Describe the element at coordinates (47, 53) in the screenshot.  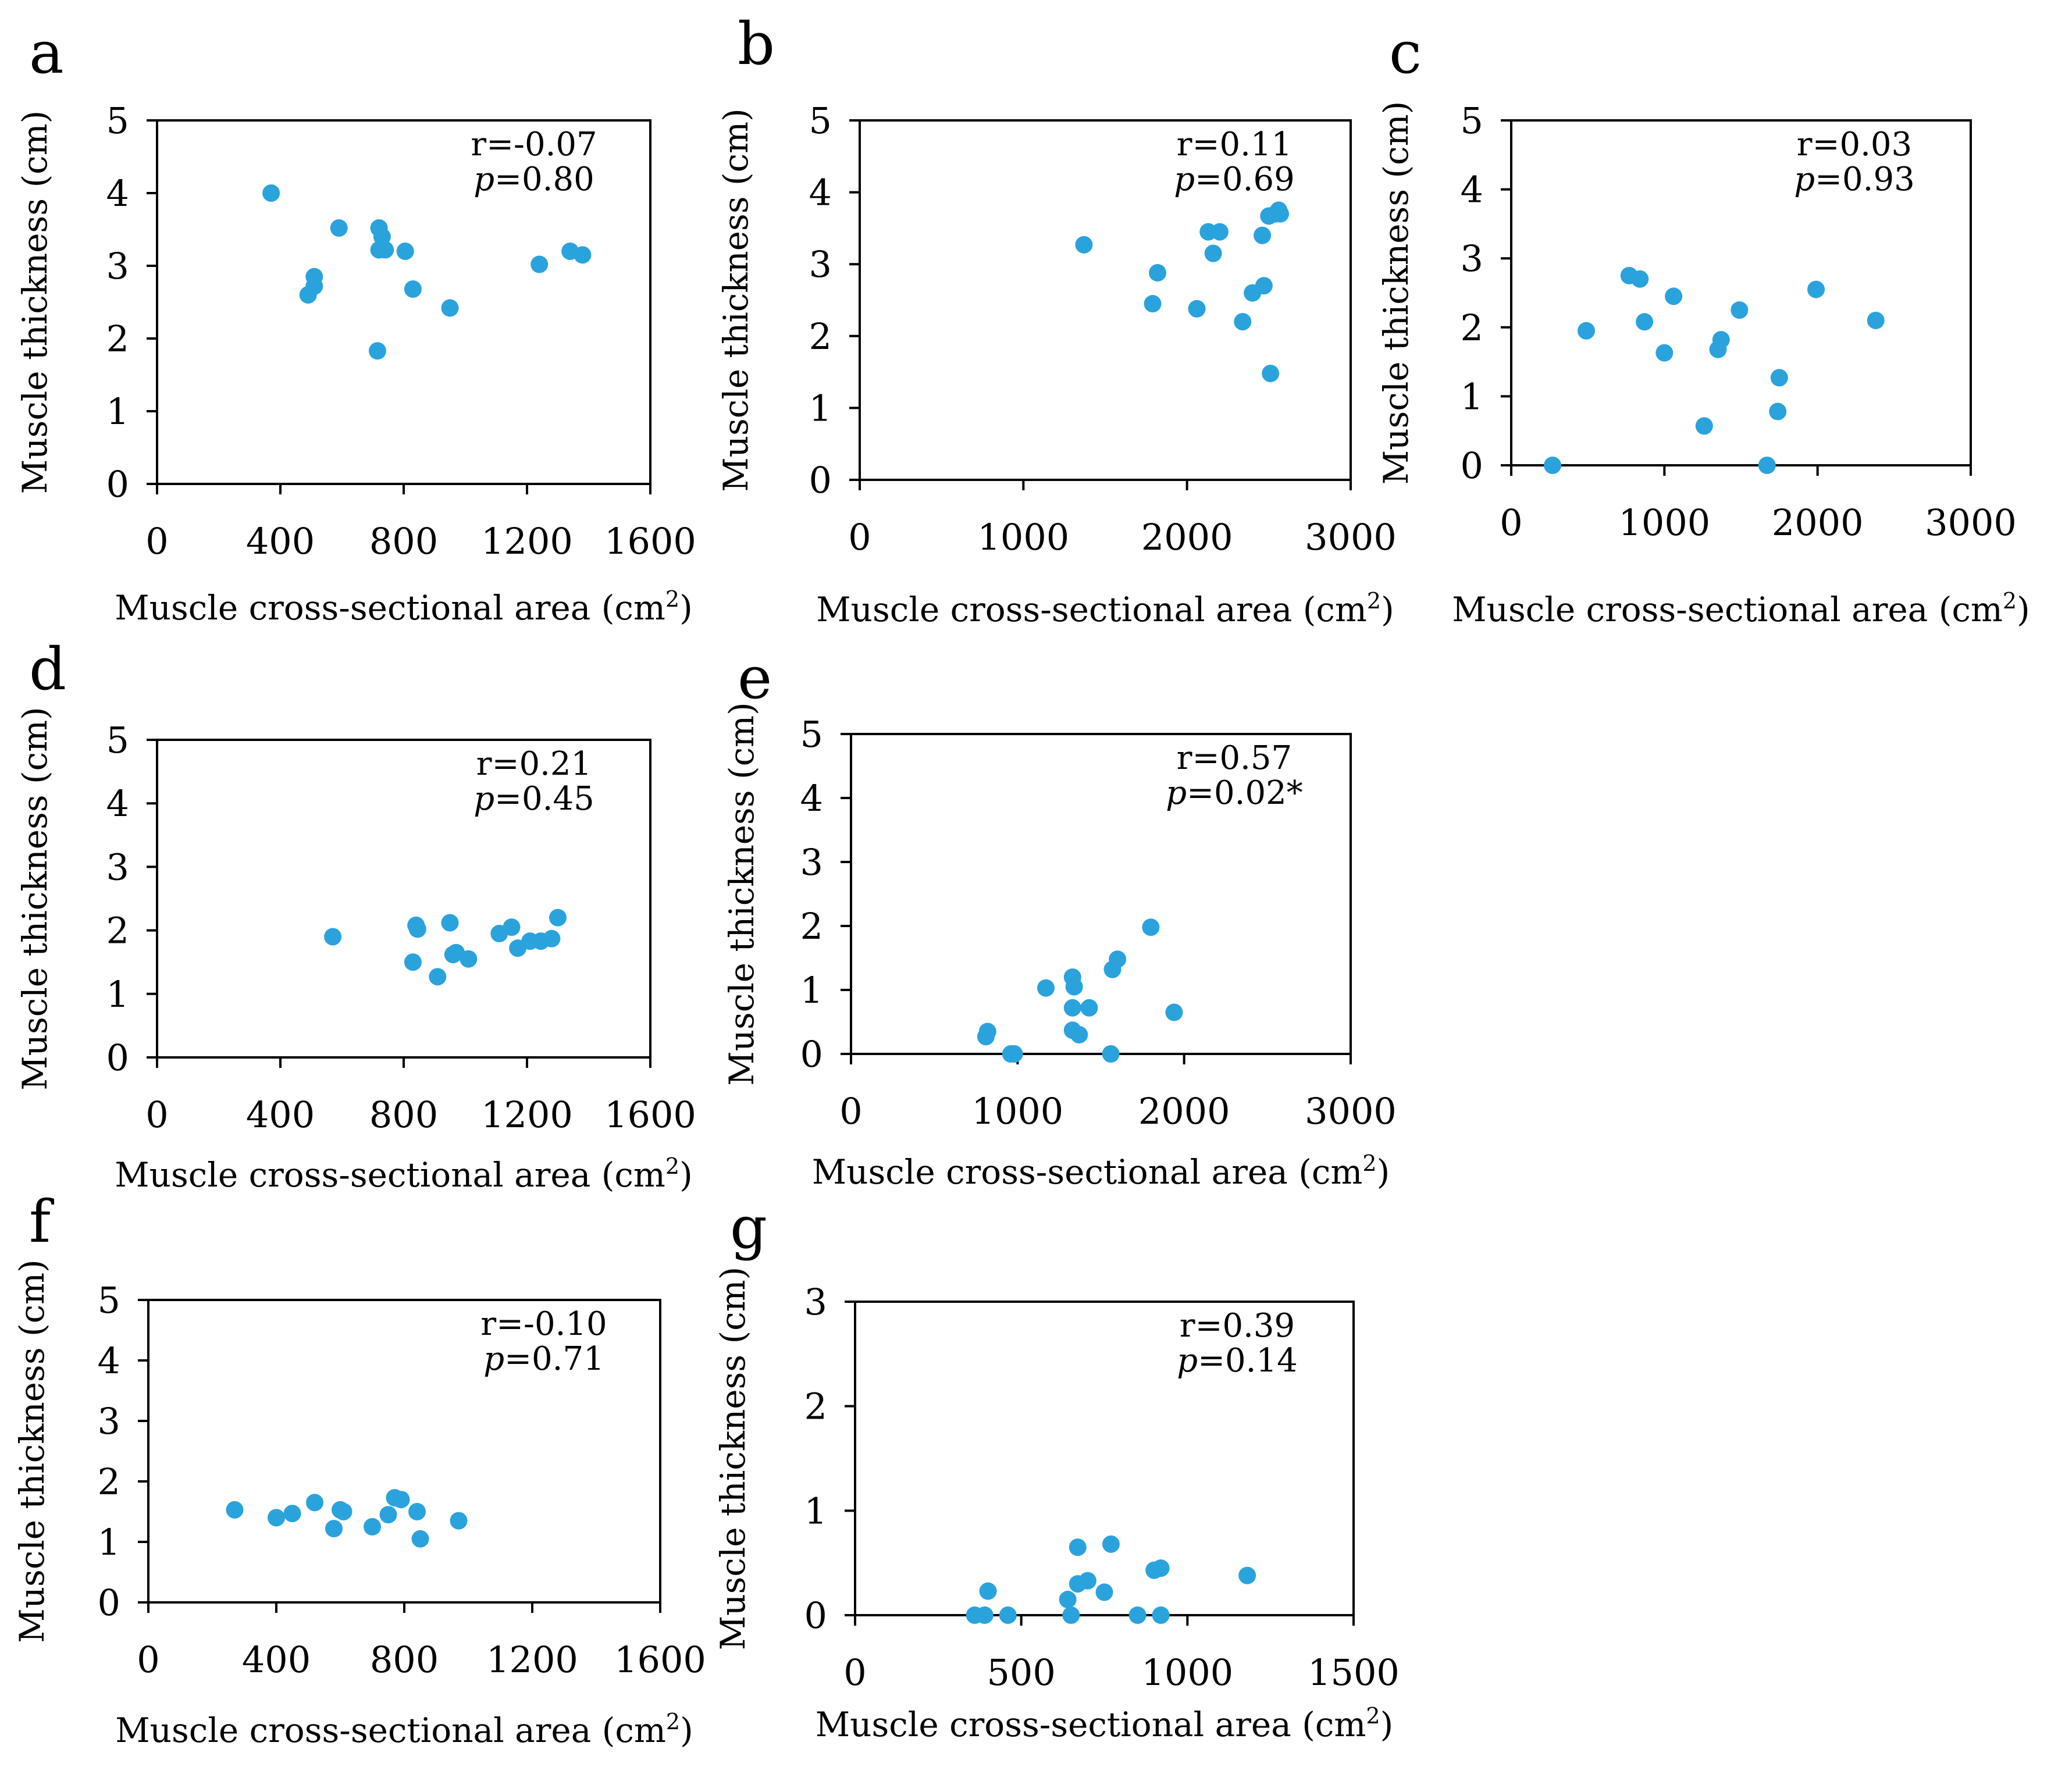
I see `panel-letter: a` at that location.